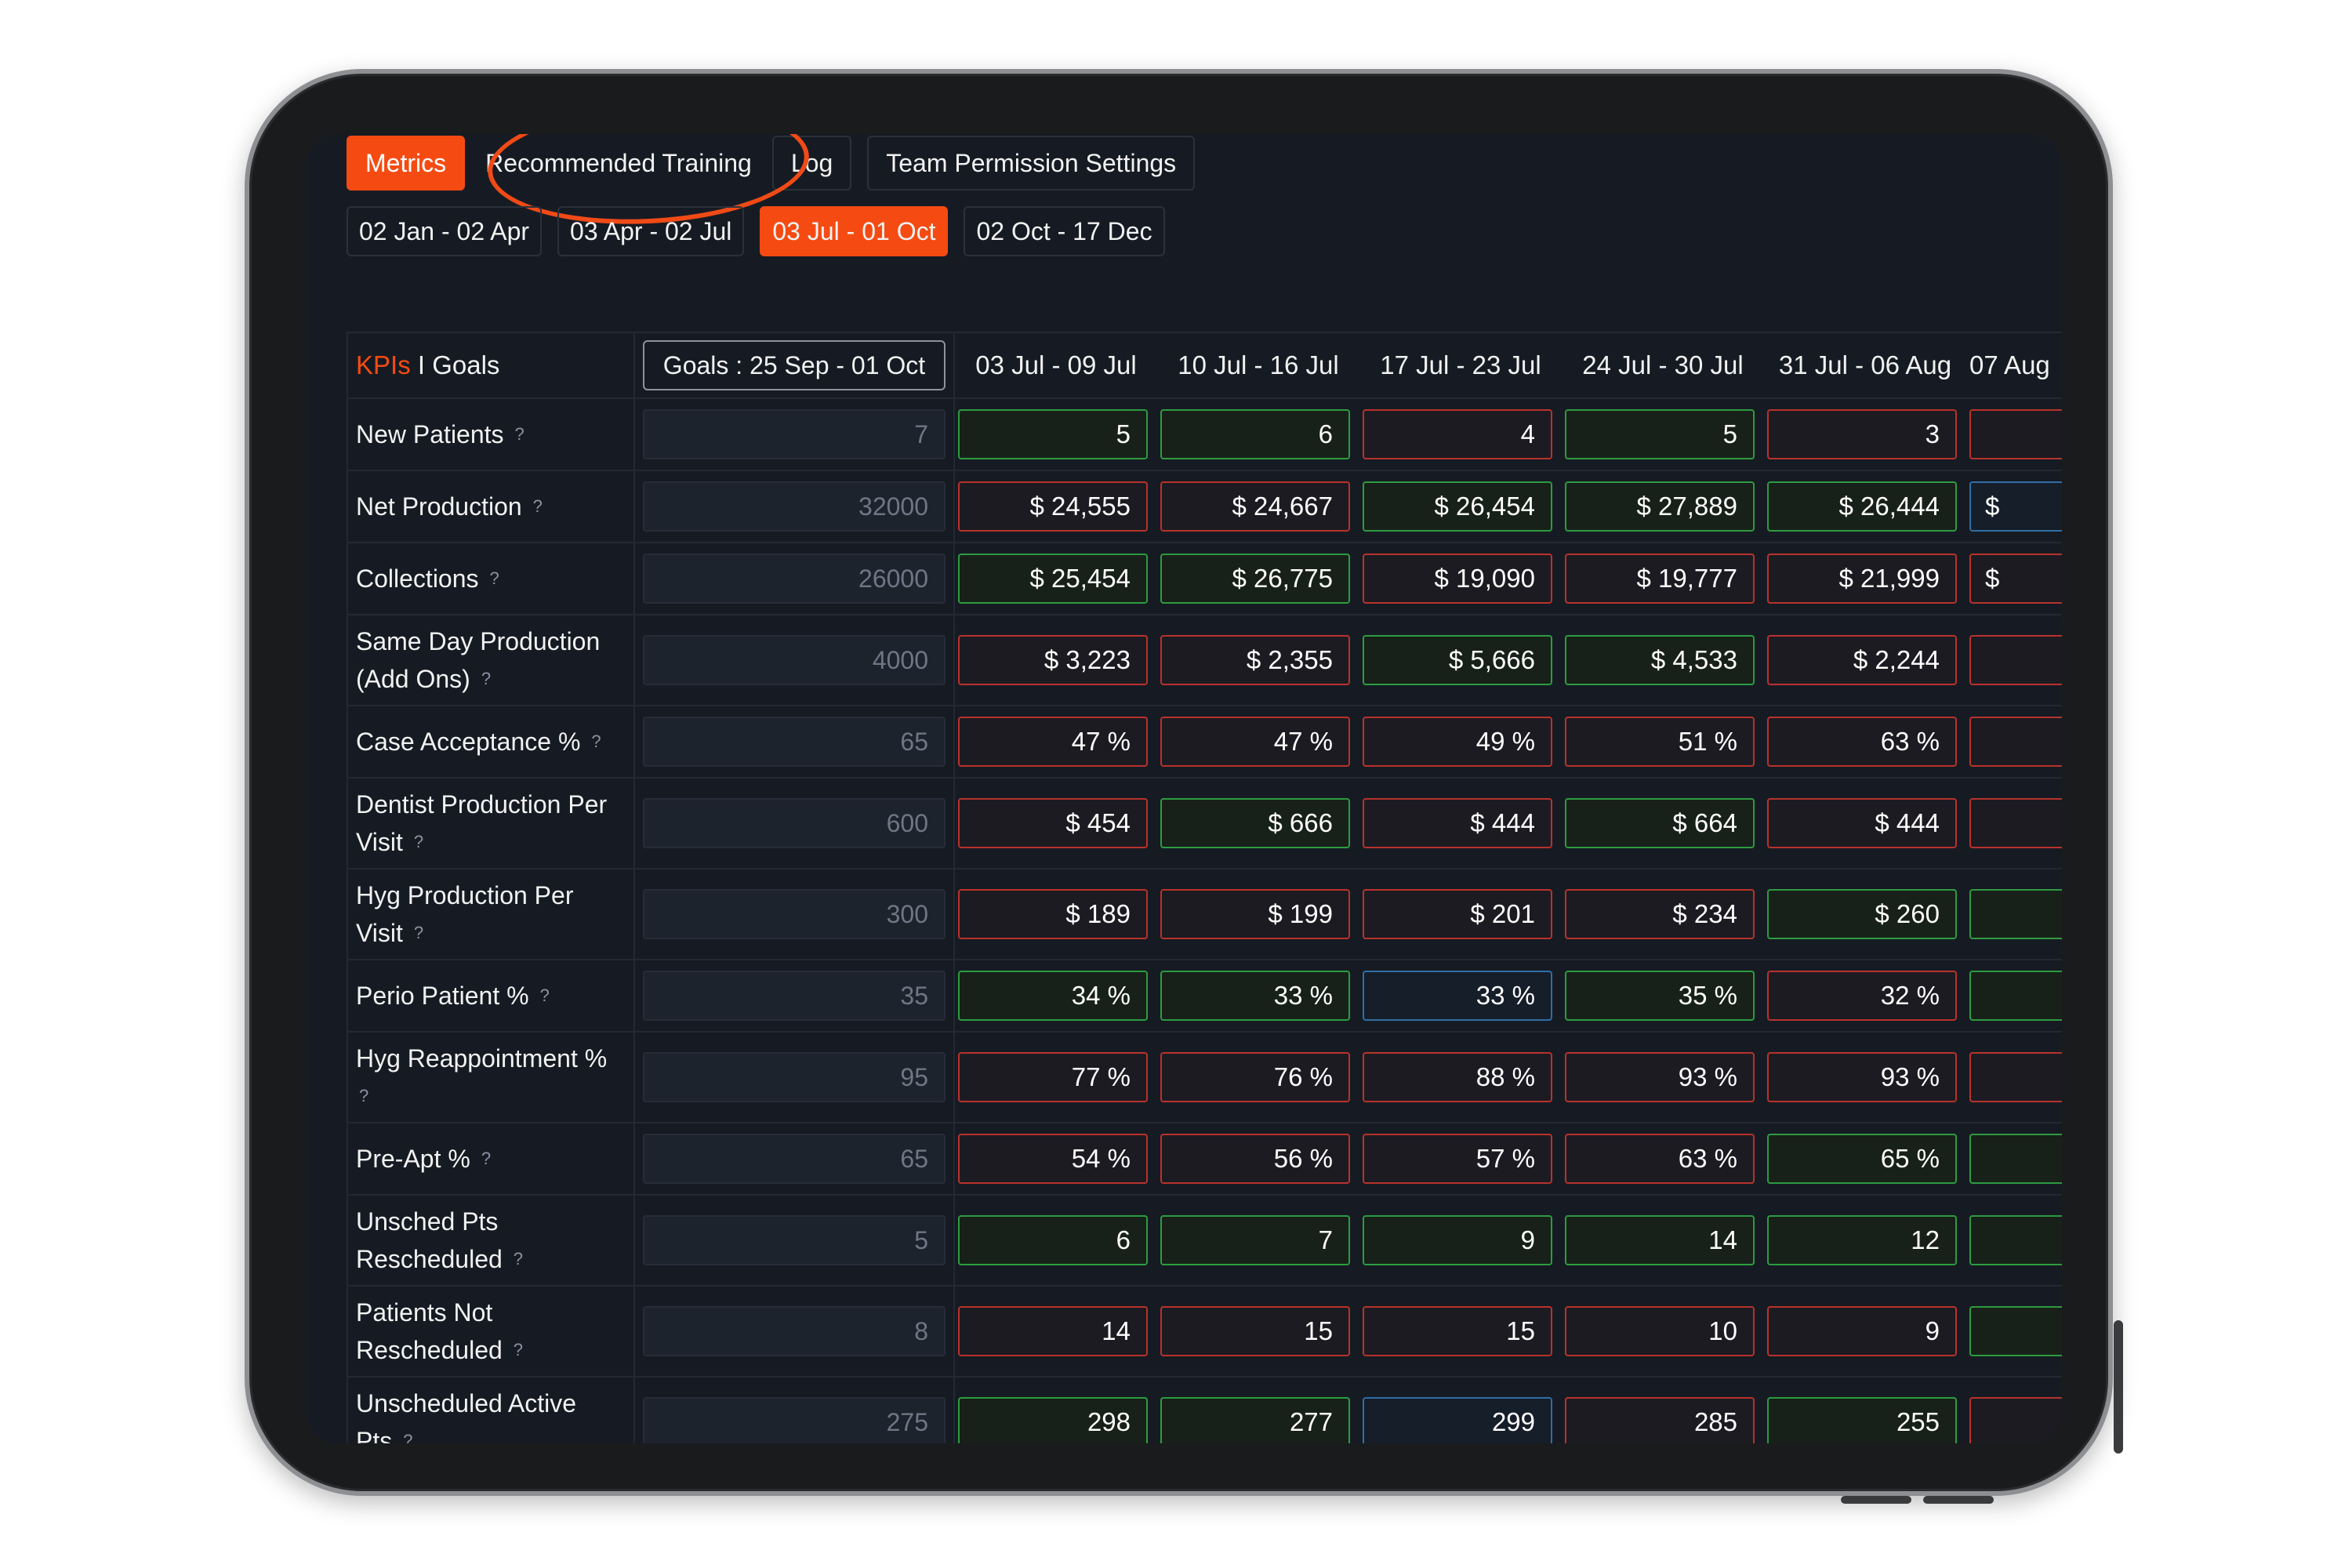 The width and height of the screenshot is (2352, 1568). What do you see at coordinates (1660, 506) in the screenshot?
I see `kpi-value: $ 27,889` at bounding box center [1660, 506].